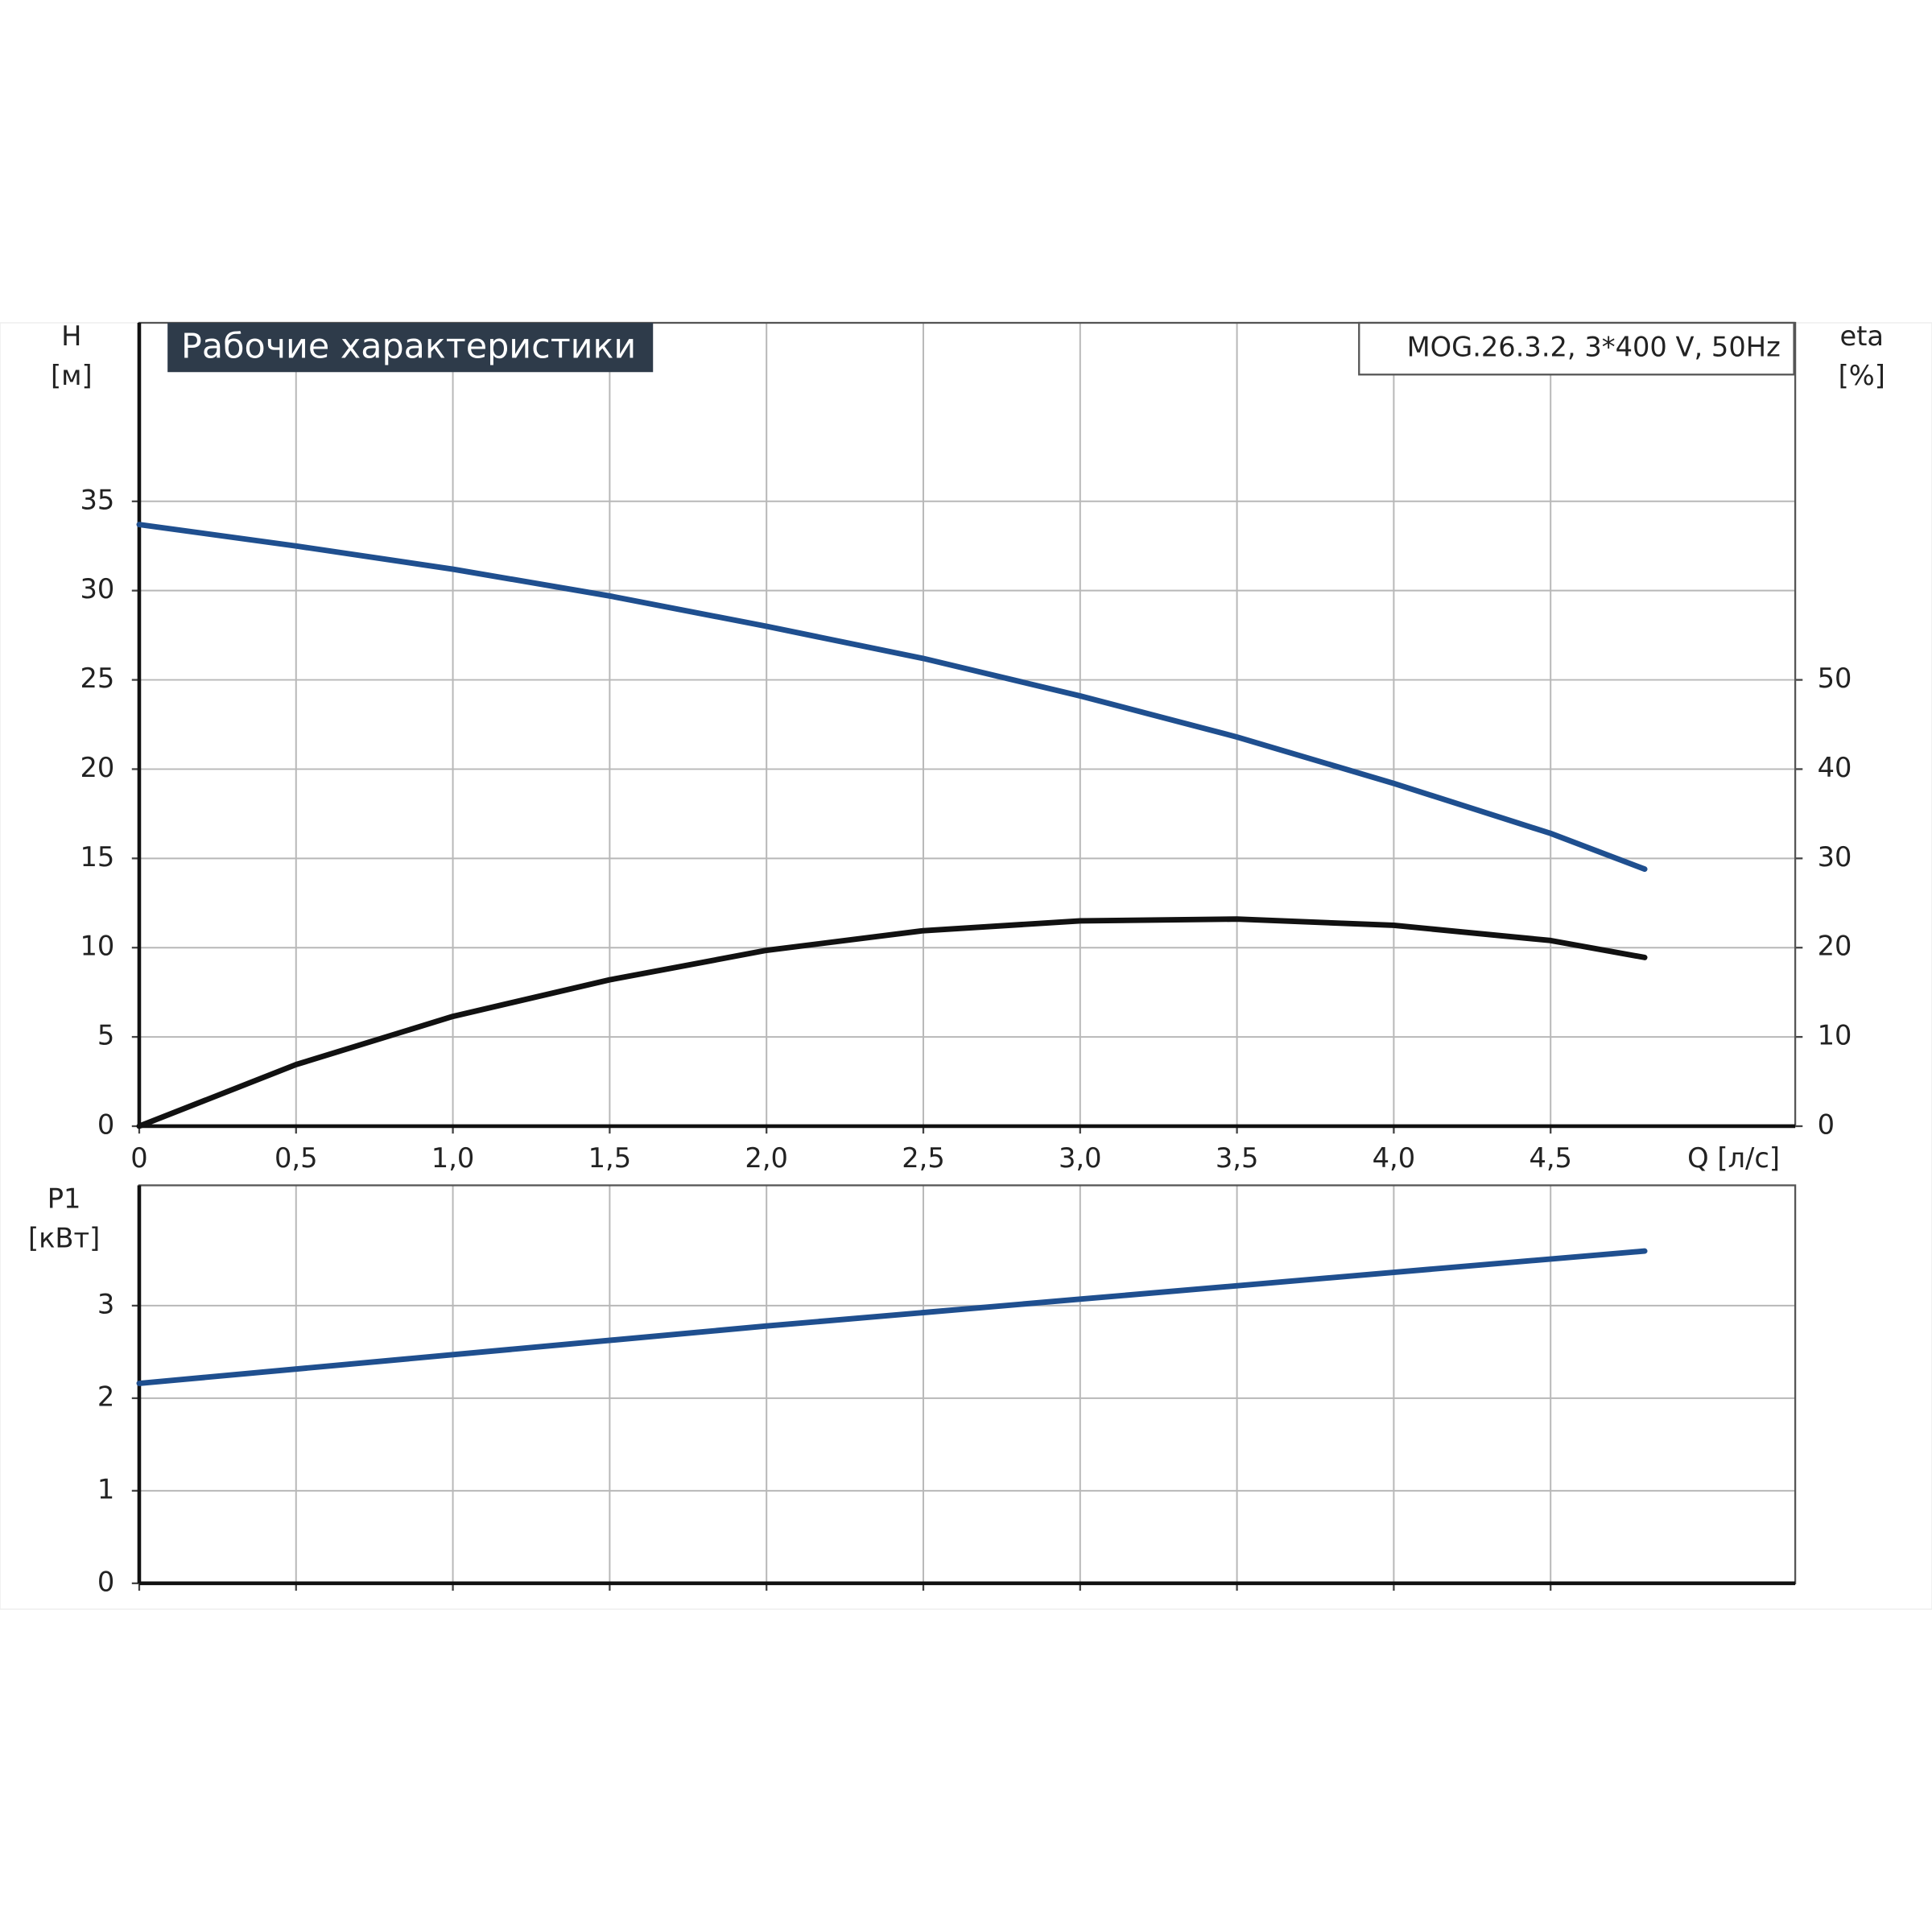 This screenshot has height=1932, width=1932. I want to click on y-tick-label: 15, so click(97, 857).